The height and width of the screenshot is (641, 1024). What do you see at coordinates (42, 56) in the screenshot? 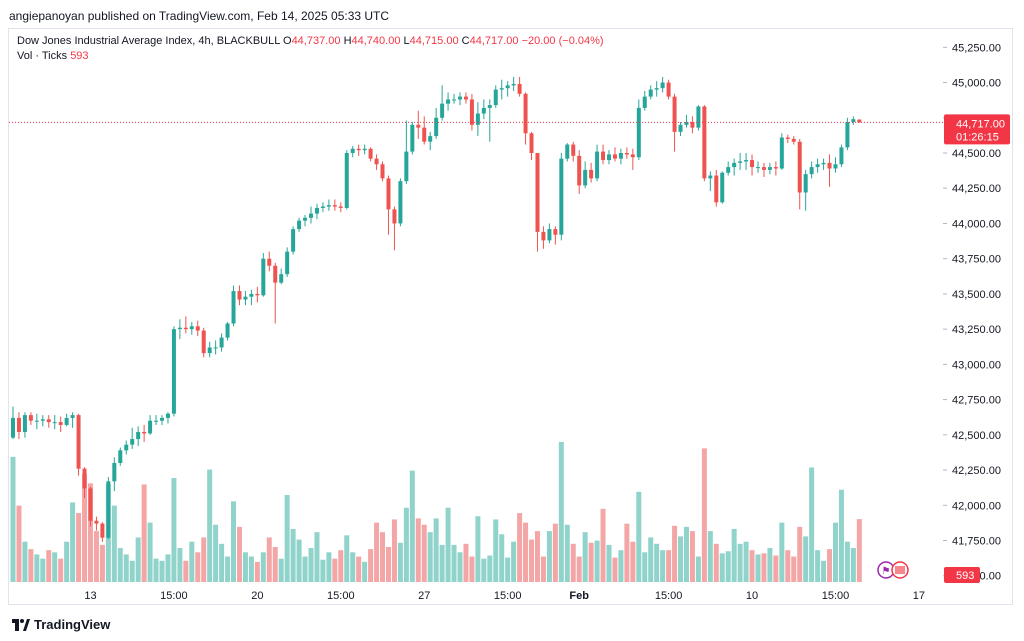
I see `volume-label: Vol · Ticks` at bounding box center [42, 56].